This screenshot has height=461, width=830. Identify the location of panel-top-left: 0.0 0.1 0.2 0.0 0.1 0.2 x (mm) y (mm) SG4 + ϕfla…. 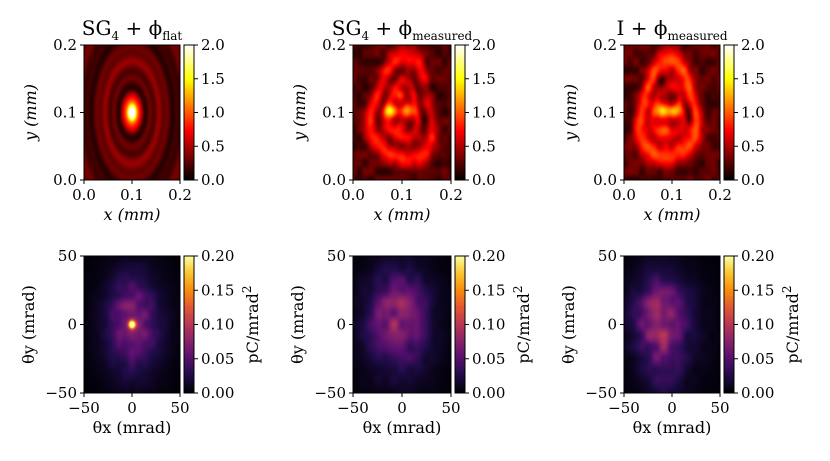
(123, 120).